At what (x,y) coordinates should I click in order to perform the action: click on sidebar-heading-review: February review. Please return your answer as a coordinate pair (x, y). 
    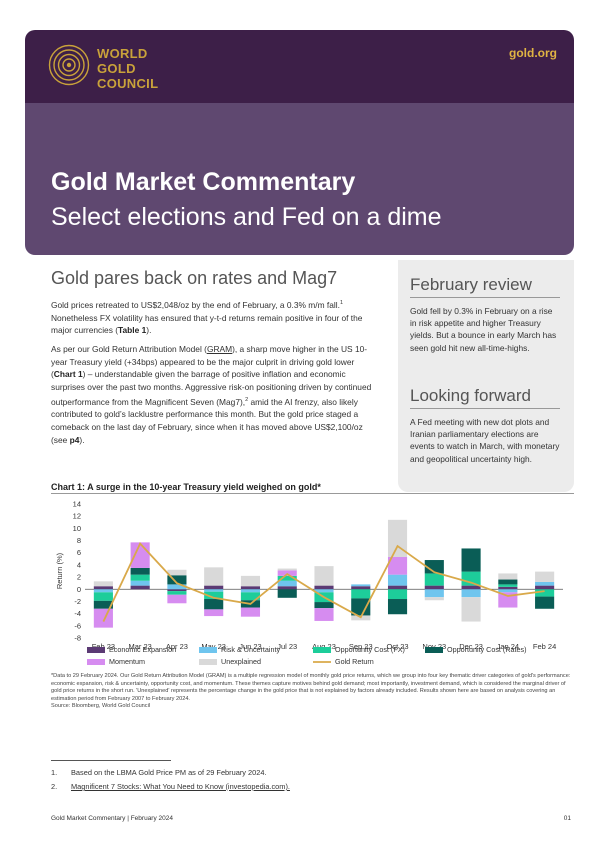
    Looking at the image, I should click on (471, 284).